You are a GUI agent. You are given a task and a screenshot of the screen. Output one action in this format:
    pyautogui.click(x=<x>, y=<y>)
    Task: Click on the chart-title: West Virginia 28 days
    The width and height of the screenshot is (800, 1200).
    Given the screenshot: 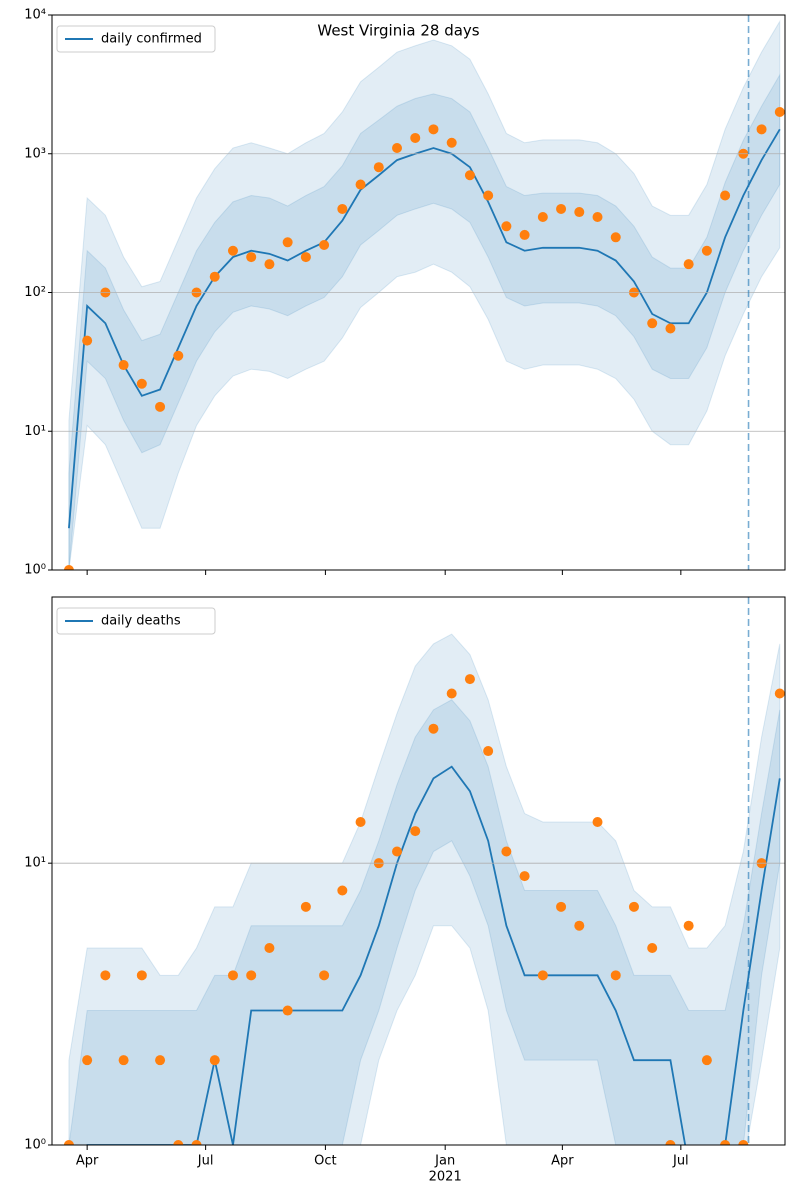 What is the action you would take?
    pyautogui.click(x=398, y=31)
    